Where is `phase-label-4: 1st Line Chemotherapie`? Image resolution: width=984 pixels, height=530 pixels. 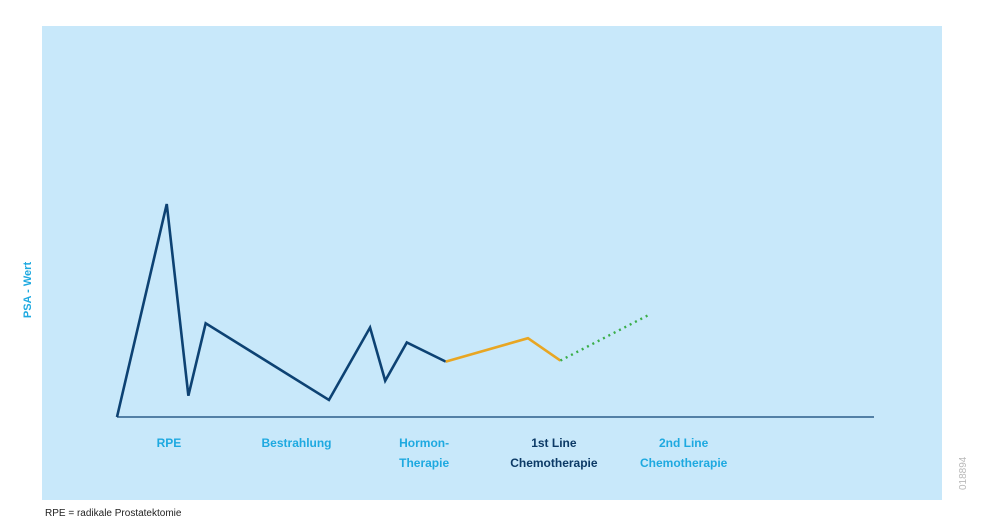
phase-label-4: 1st Line Chemotherapie is located at coordinates (554, 453).